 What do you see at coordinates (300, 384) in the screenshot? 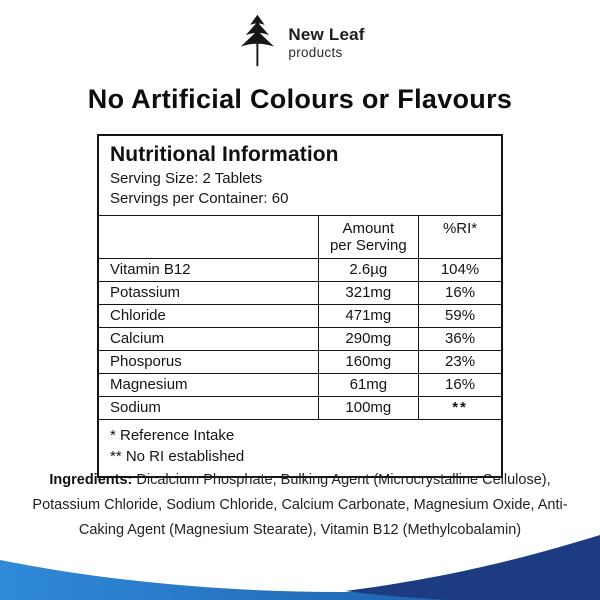
I see `table-row: Magnesium 61mg 16%` at bounding box center [300, 384].